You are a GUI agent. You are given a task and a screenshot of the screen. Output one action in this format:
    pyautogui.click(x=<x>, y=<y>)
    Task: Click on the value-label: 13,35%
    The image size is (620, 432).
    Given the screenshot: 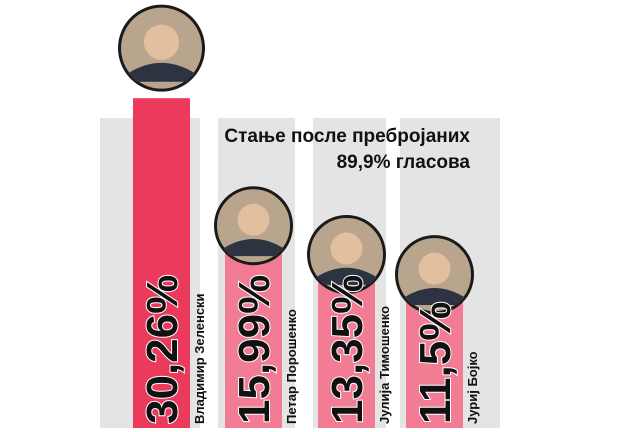 What is the action you would take?
    pyautogui.click(x=347, y=349)
    